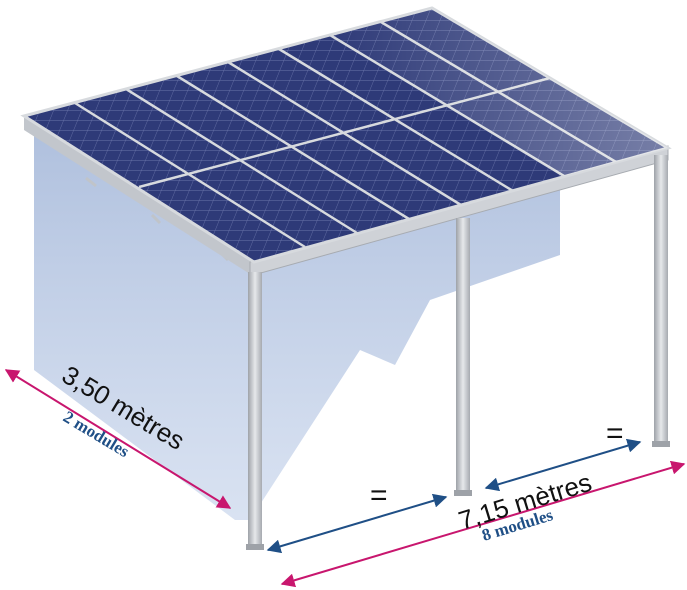 The image size is (687, 590). What do you see at coordinates (379, 495) in the screenshot?
I see `spacing-equal-mark-left: =` at bounding box center [379, 495].